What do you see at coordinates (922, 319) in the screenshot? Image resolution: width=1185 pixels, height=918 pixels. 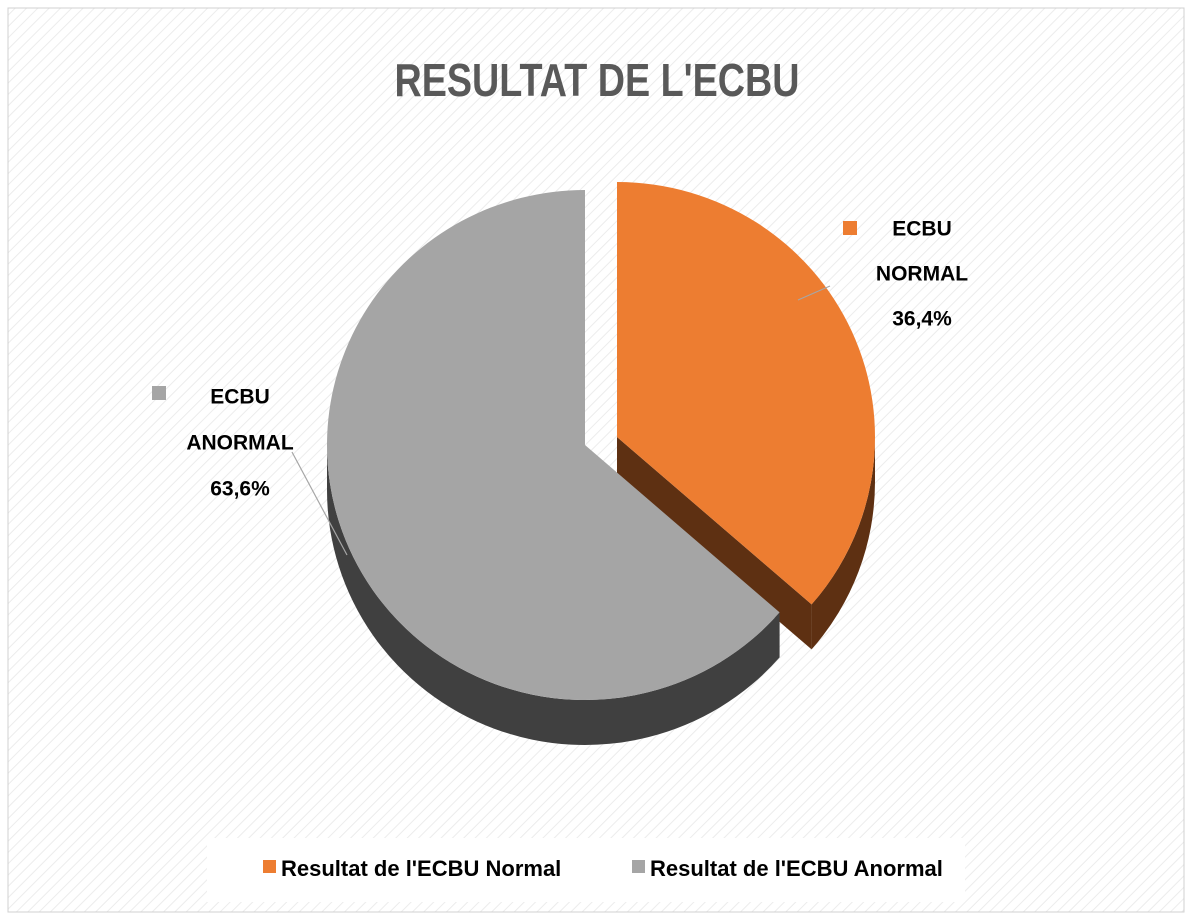 I see `data-label-value: 36,4%` at bounding box center [922, 319].